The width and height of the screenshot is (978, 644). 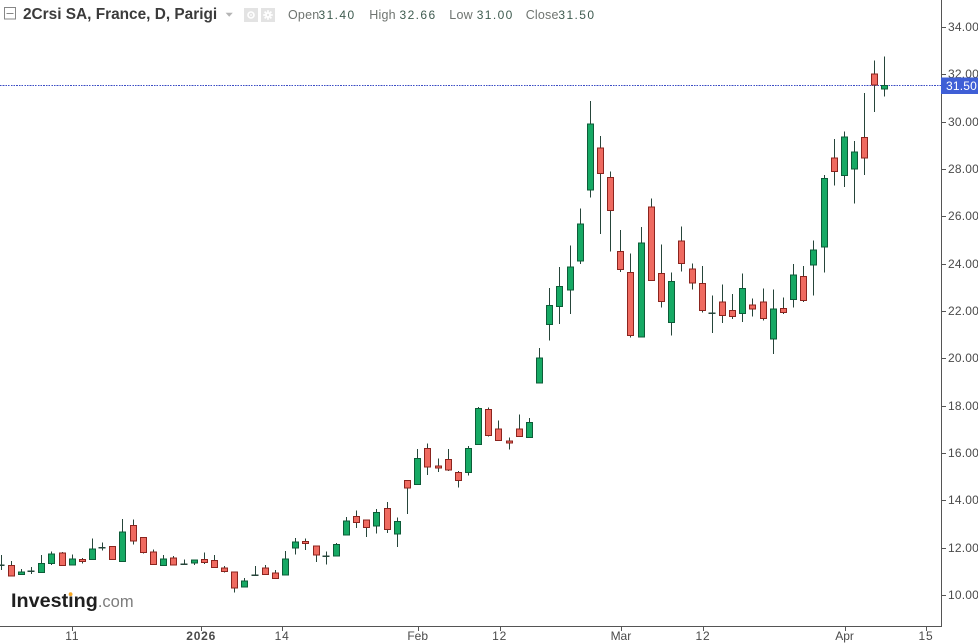 What do you see at coordinates (963, 122) in the screenshot?
I see `svg-text: 30.00` at bounding box center [963, 122].